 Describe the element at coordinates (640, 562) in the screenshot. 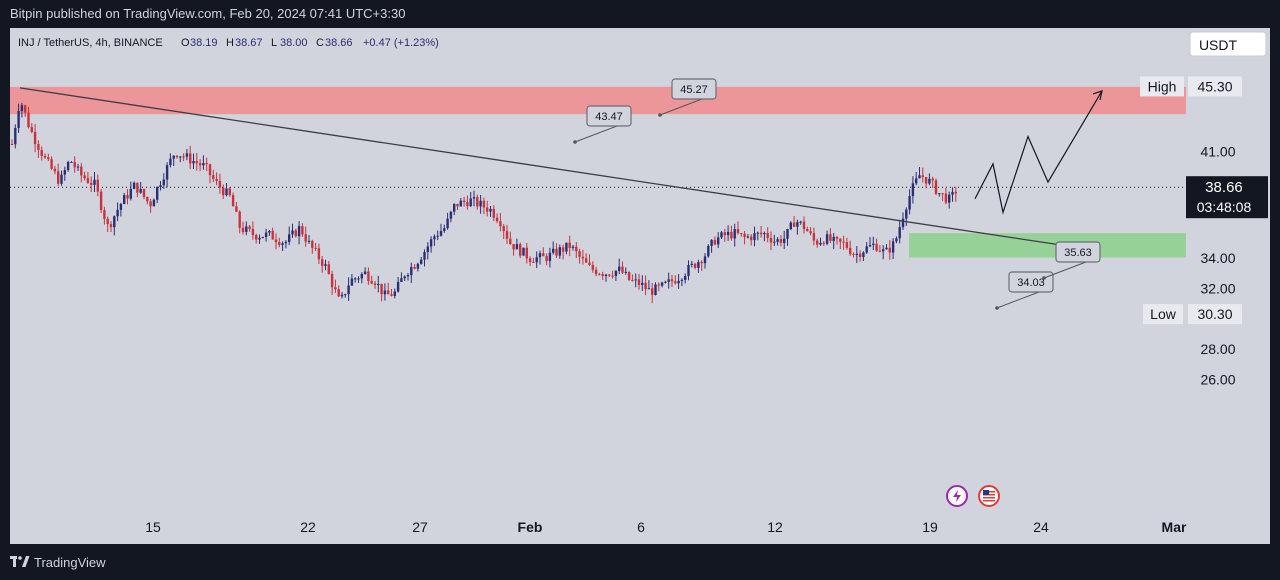

I see `footer-bar: TradingView` at that location.